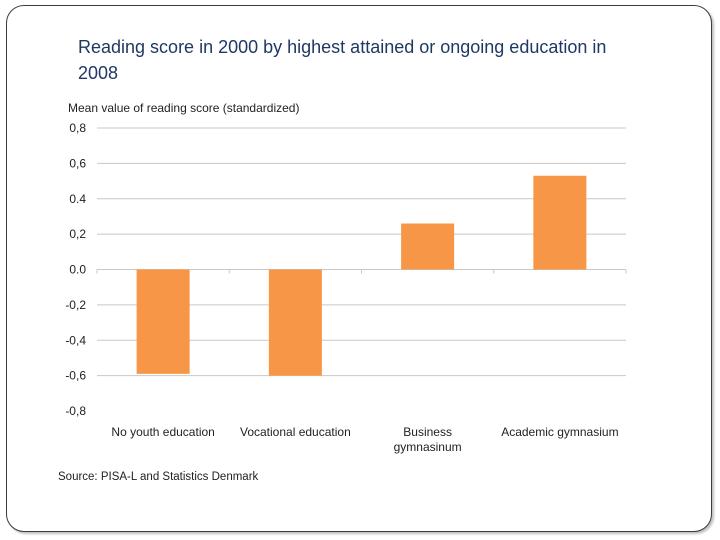 The height and width of the screenshot is (540, 720). What do you see at coordinates (162, 432) in the screenshot?
I see `x-tick-label: No youth education` at bounding box center [162, 432].